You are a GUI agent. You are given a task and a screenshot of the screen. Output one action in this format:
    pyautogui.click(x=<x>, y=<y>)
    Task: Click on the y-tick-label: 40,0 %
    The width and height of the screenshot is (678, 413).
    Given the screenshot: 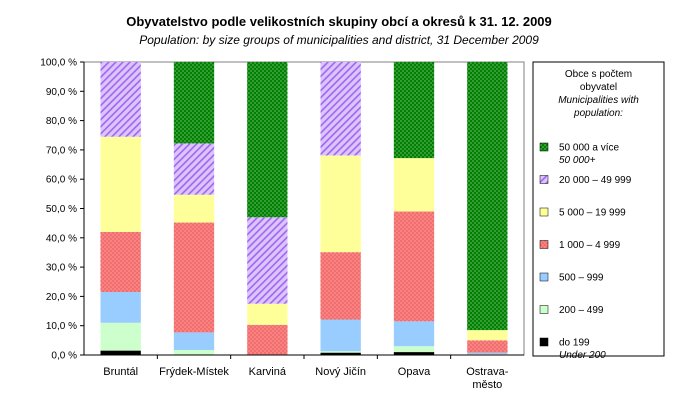 What is the action you would take?
    pyautogui.click(x=61, y=238)
    